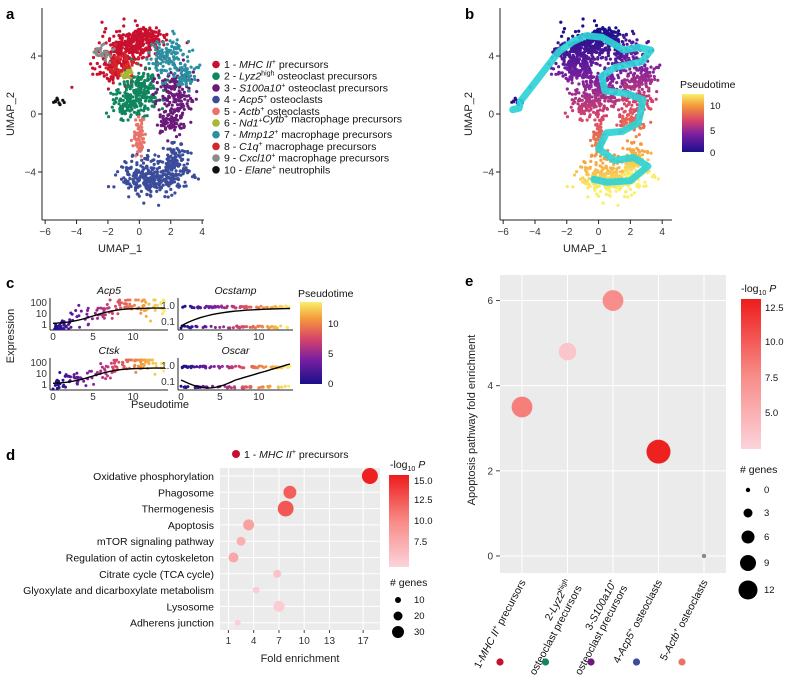  I want to click on pathway-label: Lysosome, so click(191, 607).